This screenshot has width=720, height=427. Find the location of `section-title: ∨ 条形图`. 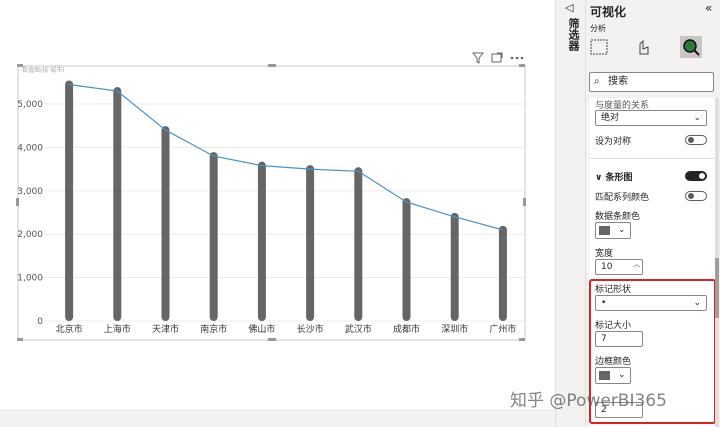

section-title: ∨ 条形图 is located at coordinates (614, 178).